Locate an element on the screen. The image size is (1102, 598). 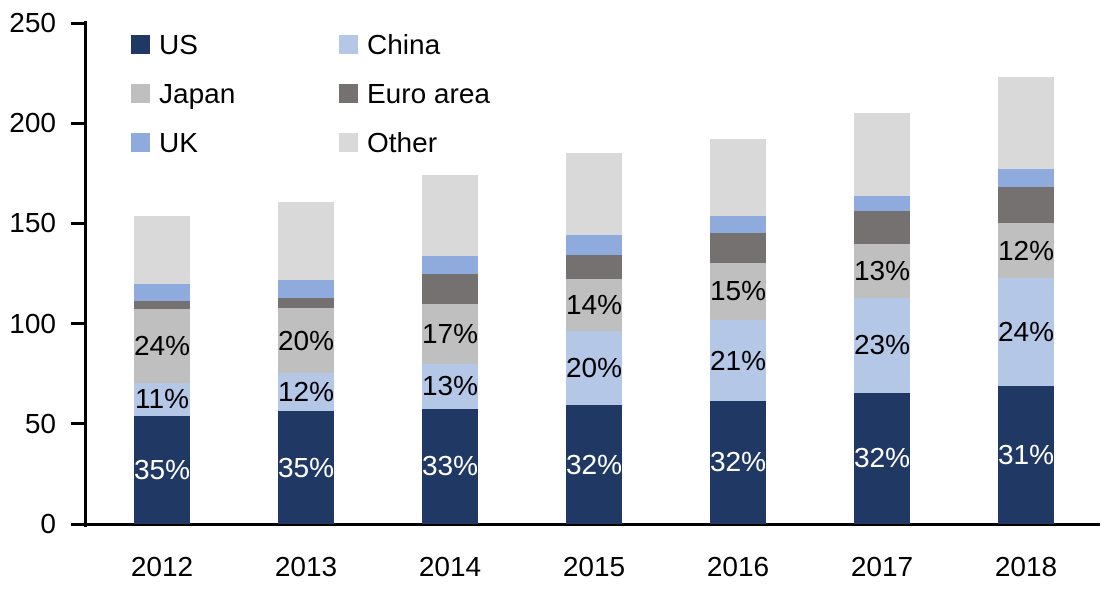
bar-segment-china: 23% is located at coordinates (882, 345).